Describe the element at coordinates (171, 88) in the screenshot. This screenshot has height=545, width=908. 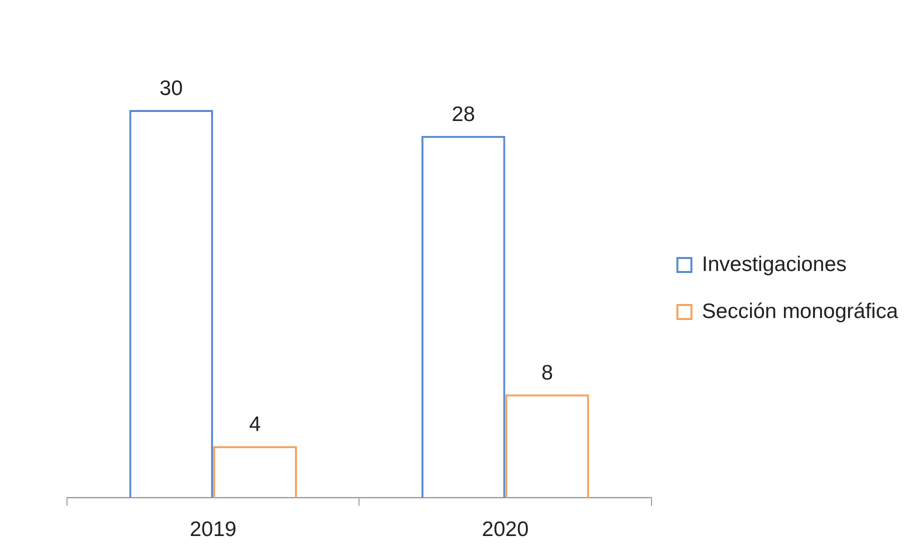
I see `data-label: 30` at that location.